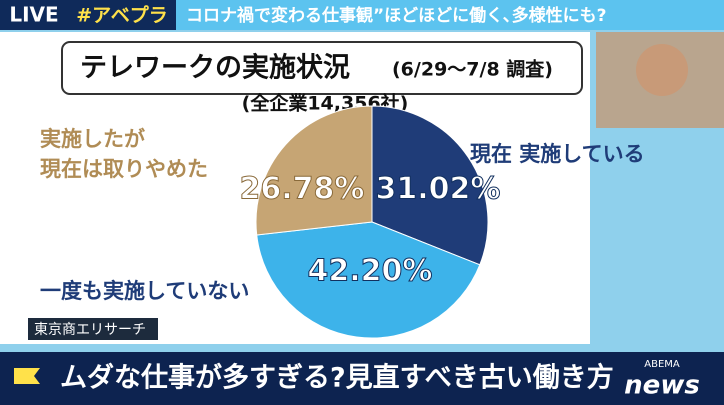 The image size is (724, 405). Describe the element at coordinates (27, 376) in the screenshot. I see `flag-icon` at that location.